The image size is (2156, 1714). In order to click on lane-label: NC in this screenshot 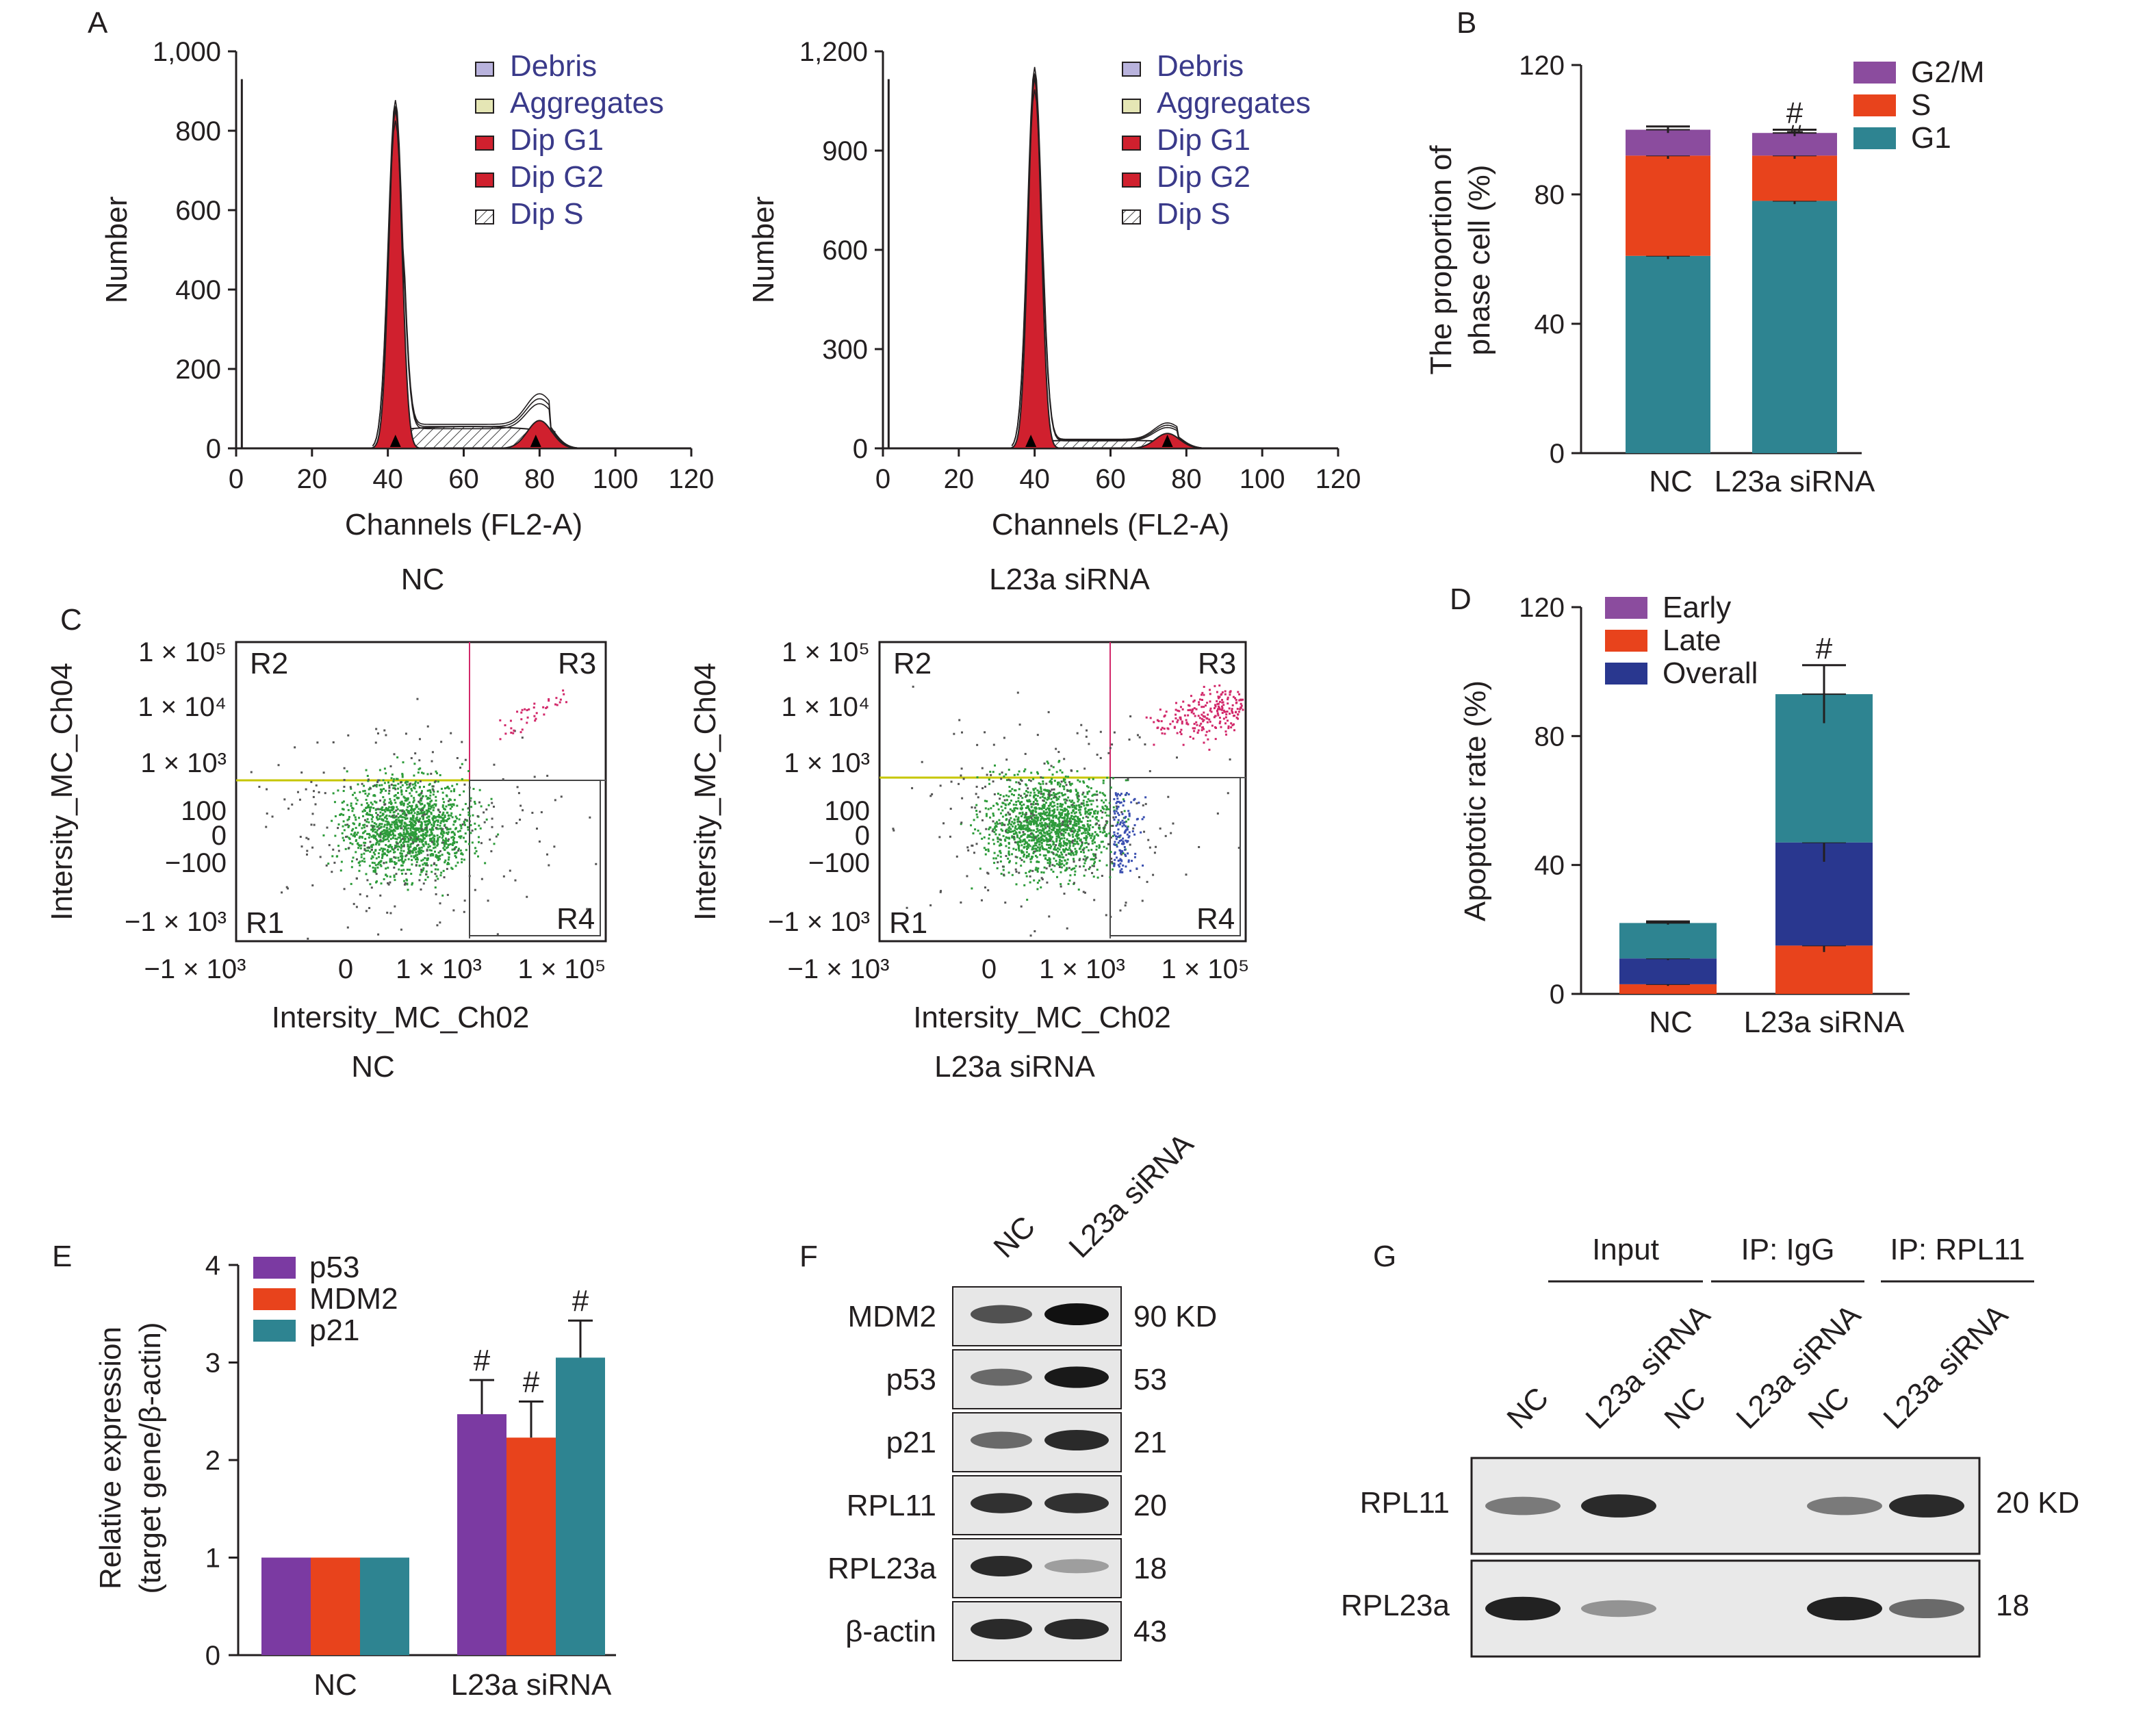, I will do `click(1685, 1408)`.